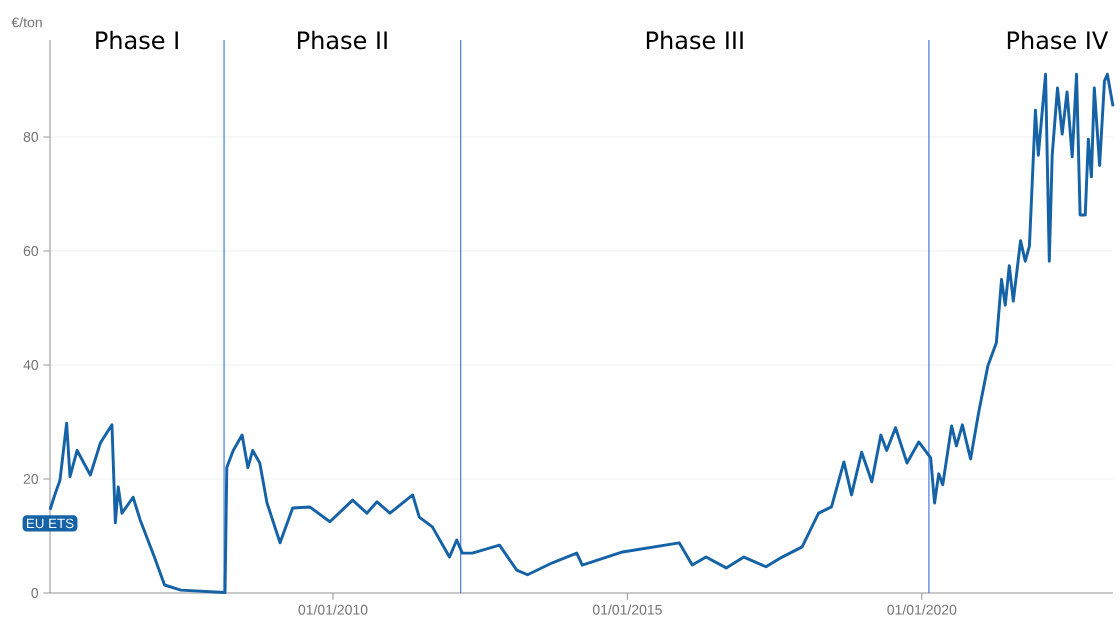 The width and height of the screenshot is (1120, 619). What do you see at coordinates (922, 609) in the screenshot?
I see `x-tick-label: 01/01/2020` at bounding box center [922, 609].